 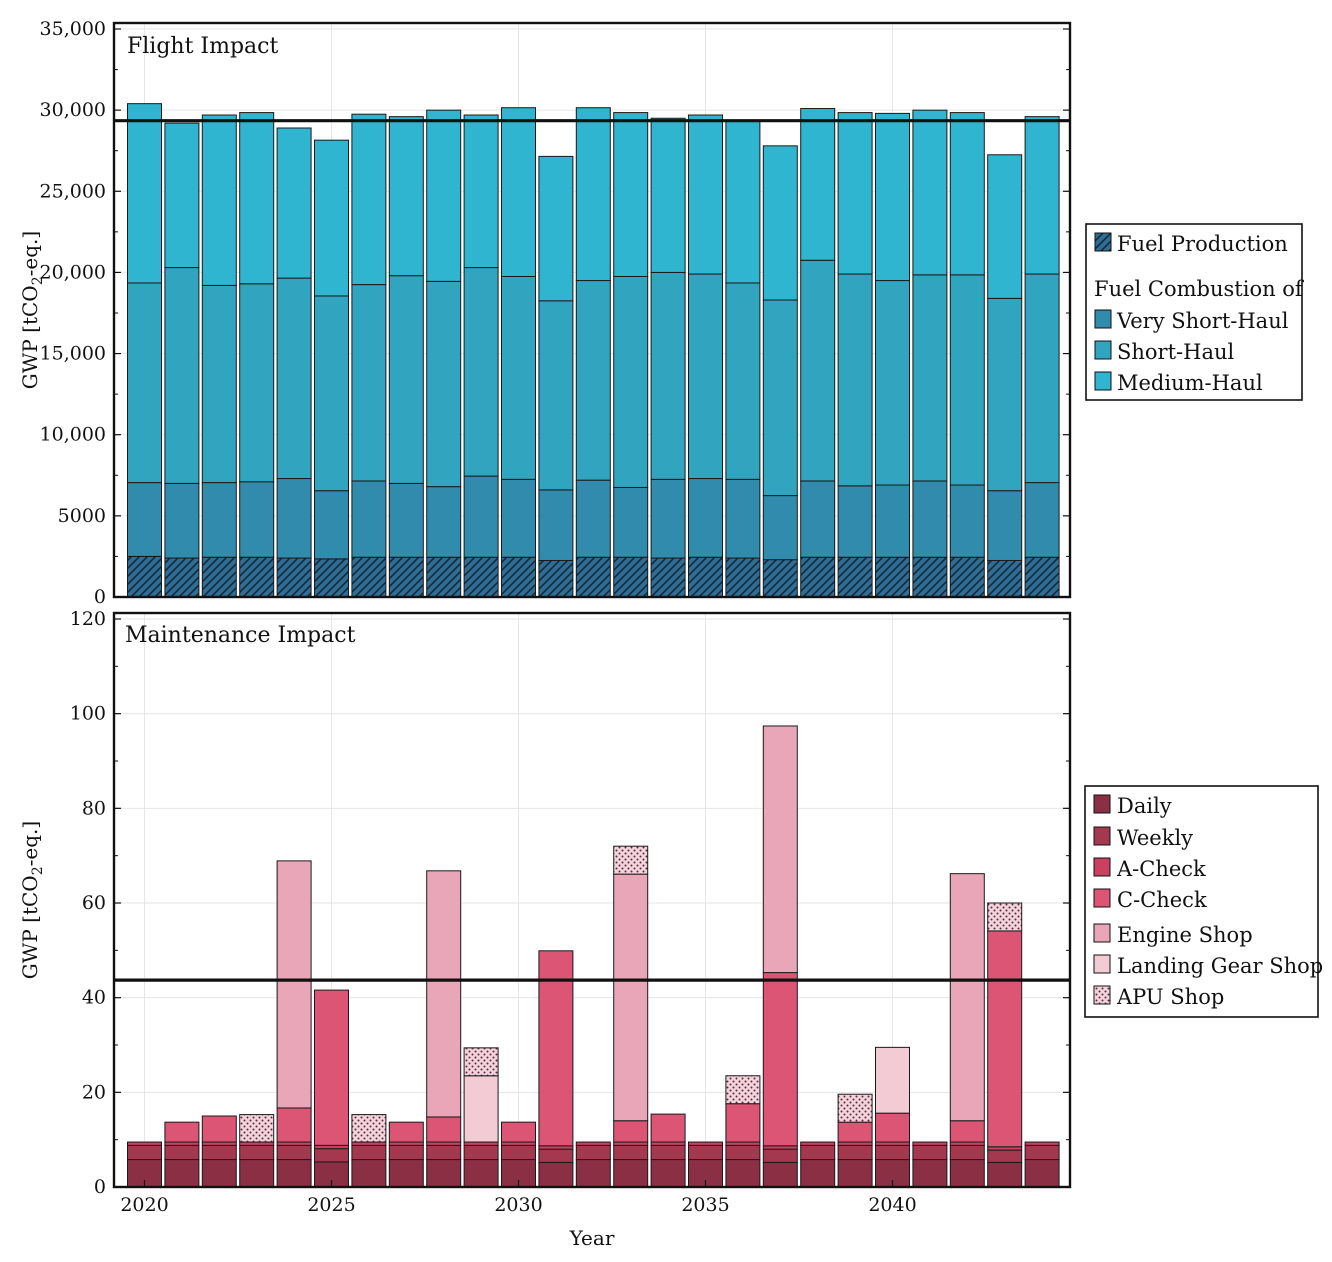 I want to click on bar-segment-very-short-haul-2031, so click(x=556, y=525).